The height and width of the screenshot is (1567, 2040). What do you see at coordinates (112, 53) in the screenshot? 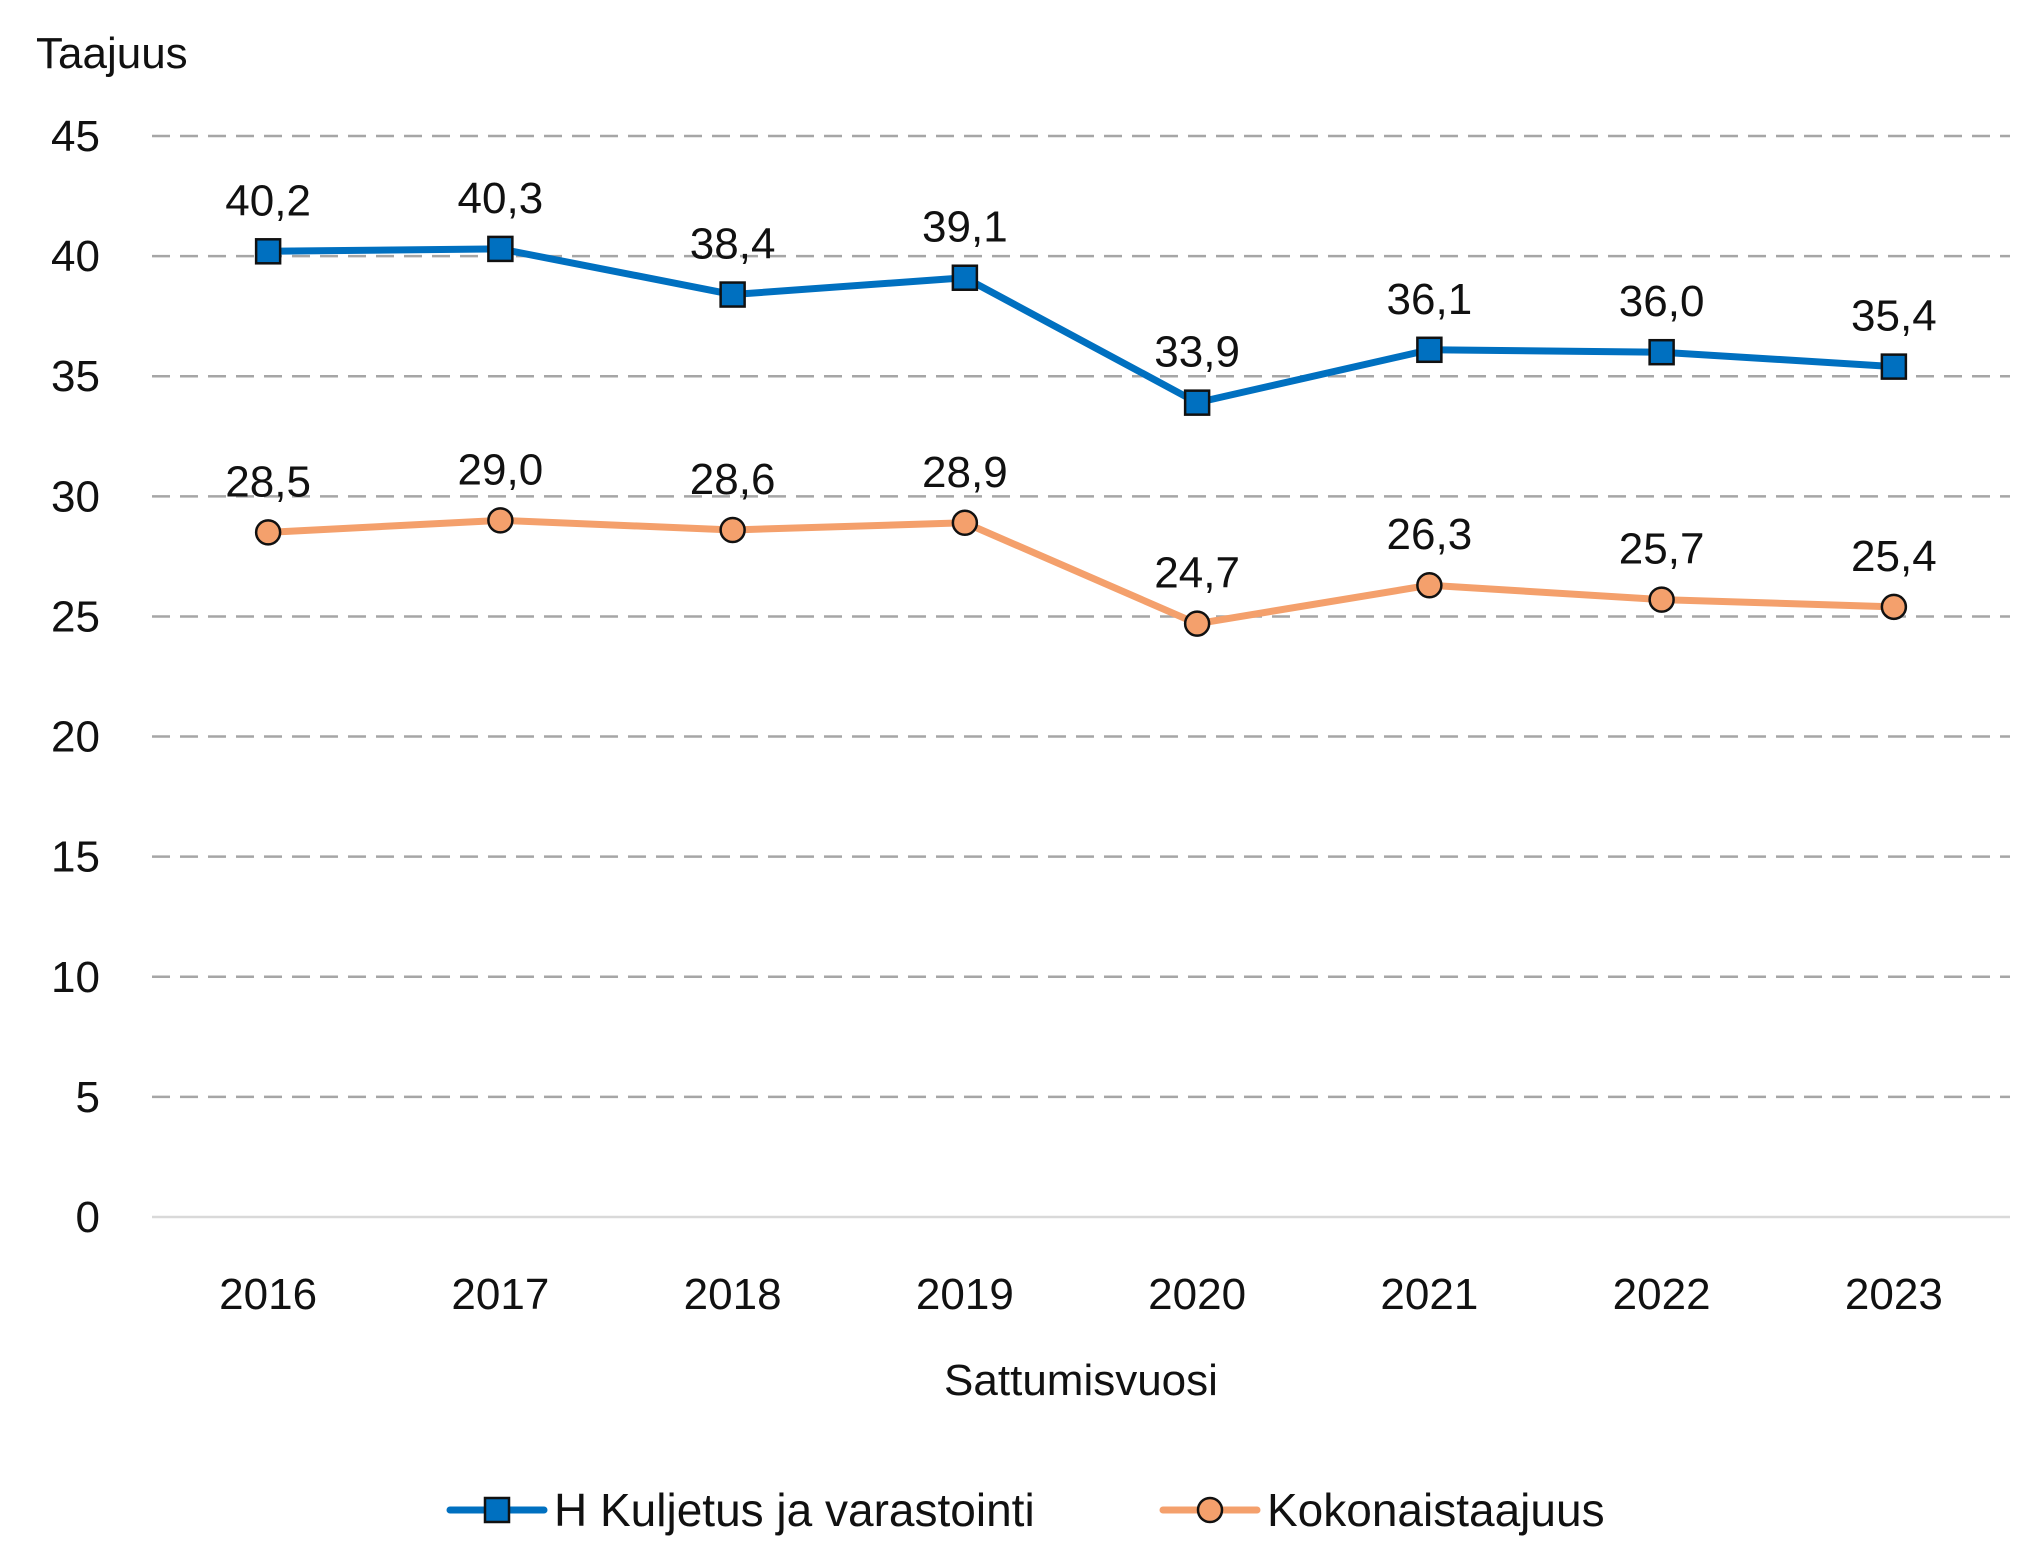
I see `y-axis-title: Taajuus` at bounding box center [112, 53].